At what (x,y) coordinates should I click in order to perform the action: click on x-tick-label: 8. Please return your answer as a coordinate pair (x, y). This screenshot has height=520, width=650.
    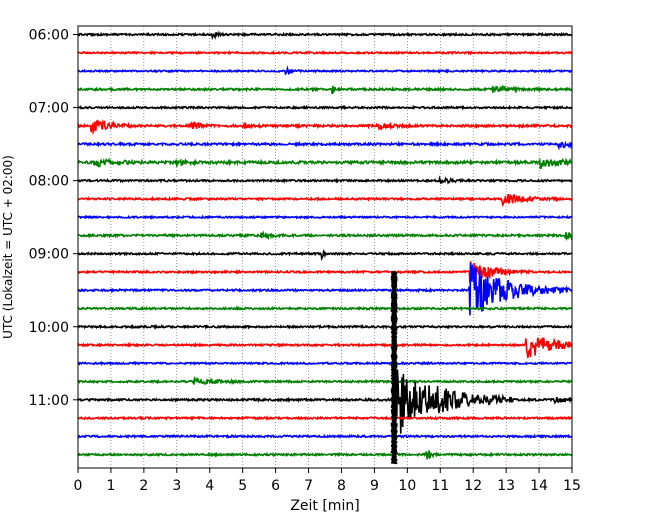
    Looking at the image, I should click on (341, 486).